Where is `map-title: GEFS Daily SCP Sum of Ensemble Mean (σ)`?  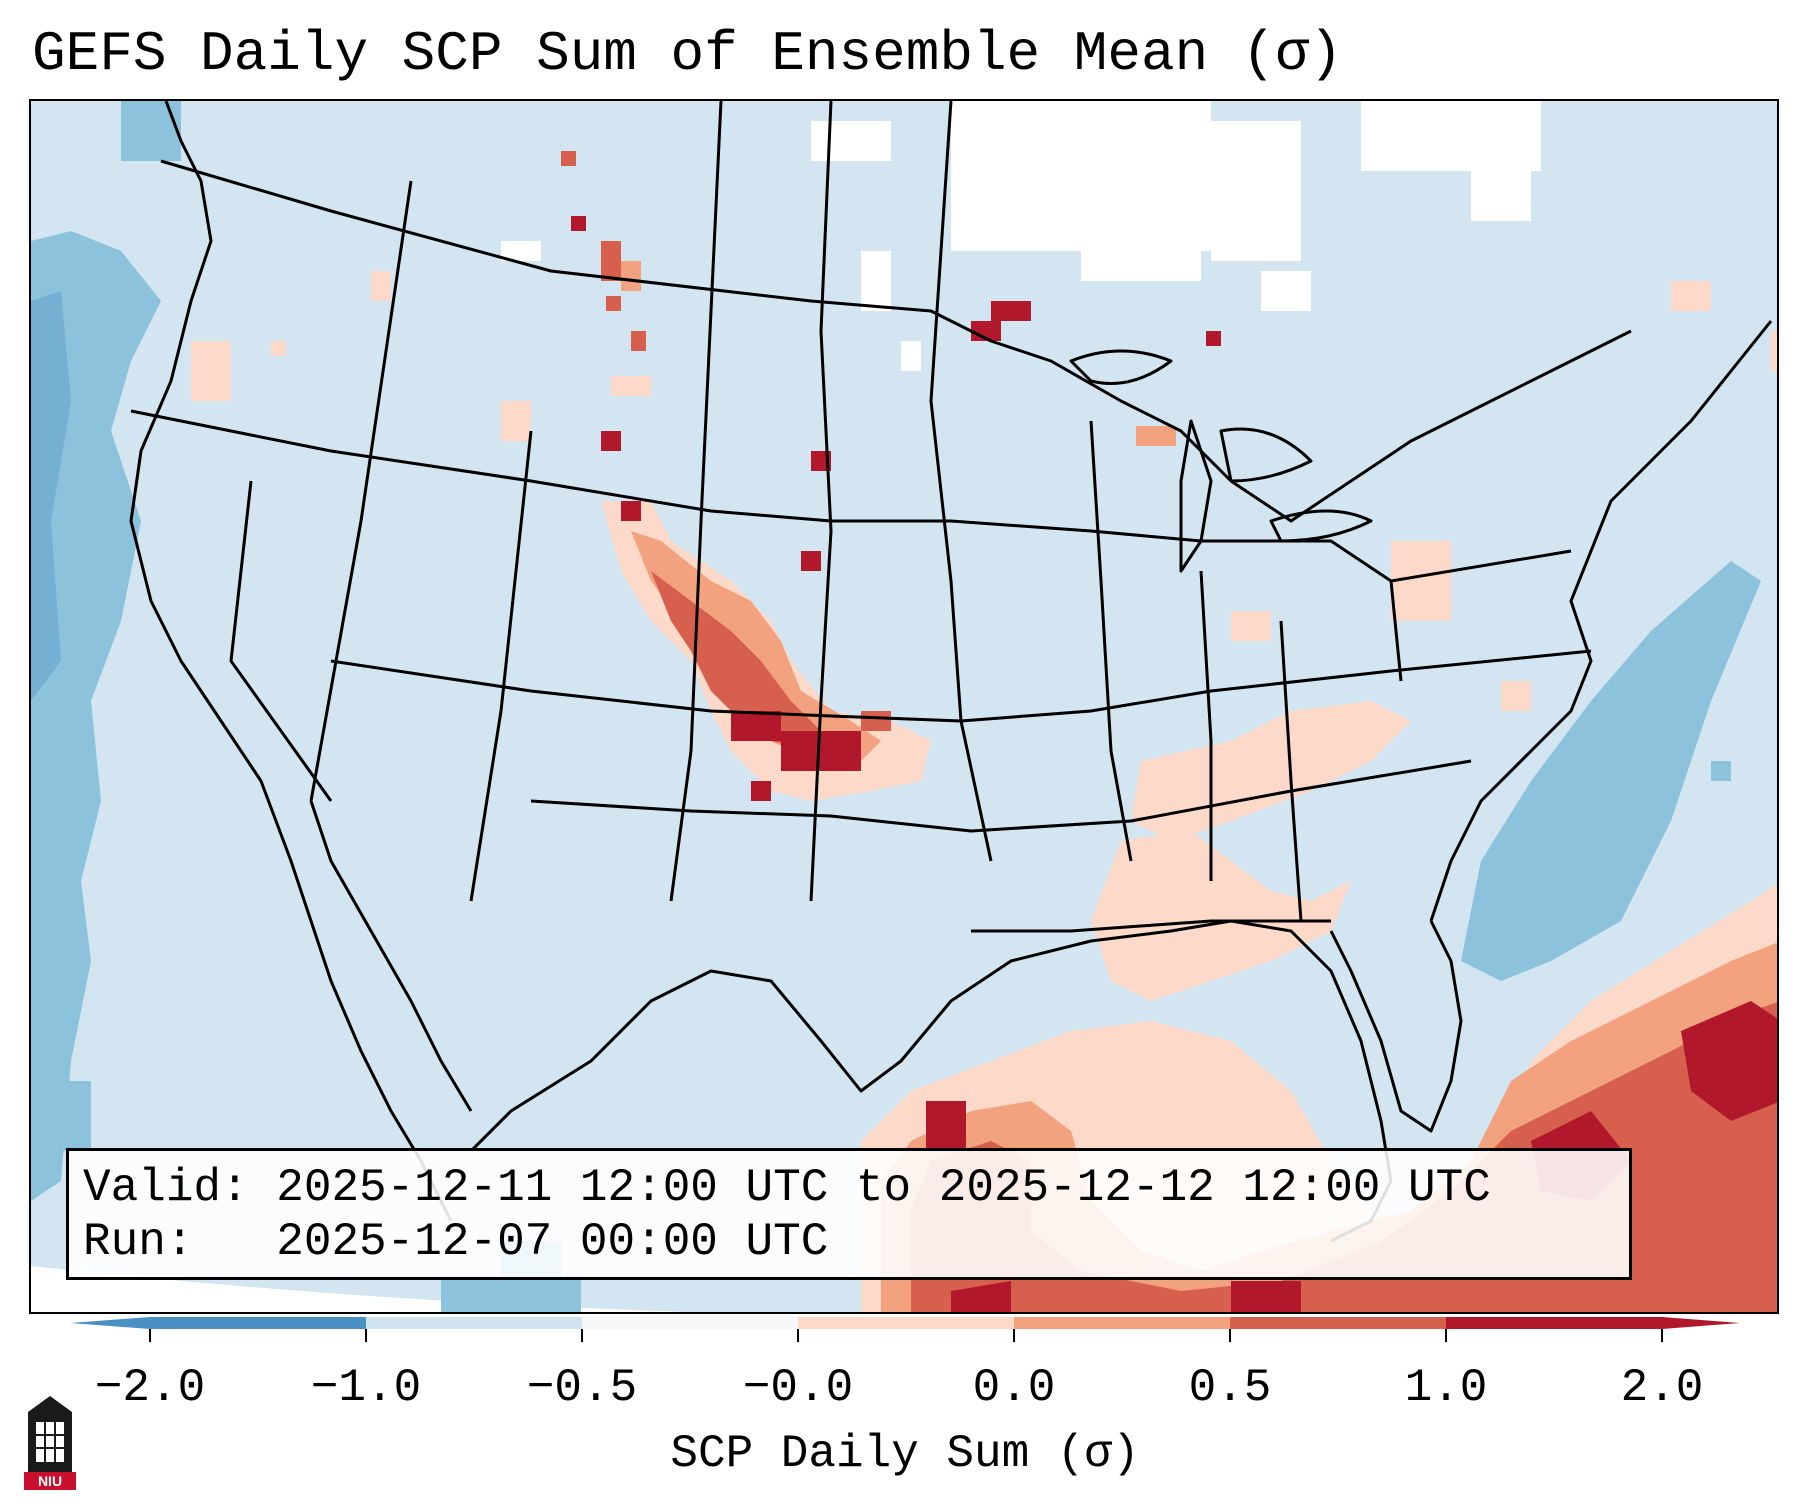 map-title: GEFS Daily SCP Sum of Ensemble Mean (σ) is located at coordinates (687, 54).